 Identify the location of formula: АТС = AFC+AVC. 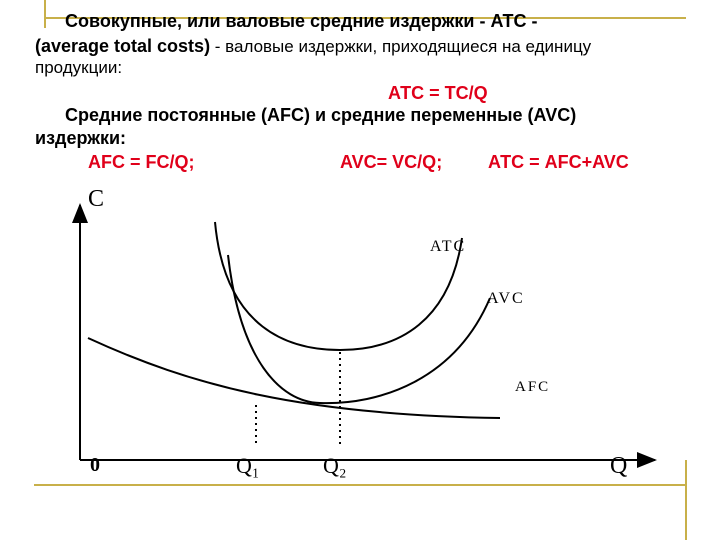
(558, 162).